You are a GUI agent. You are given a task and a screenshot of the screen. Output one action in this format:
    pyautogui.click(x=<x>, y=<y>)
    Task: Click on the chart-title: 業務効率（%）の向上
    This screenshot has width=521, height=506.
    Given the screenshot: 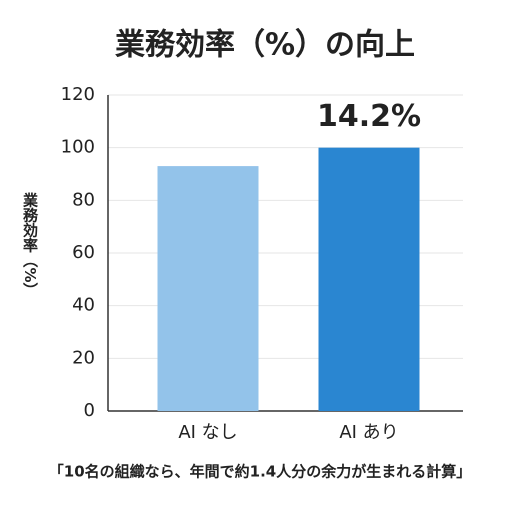 What is the action you would take?
    pyautogui.click(x=265, y=45)
    